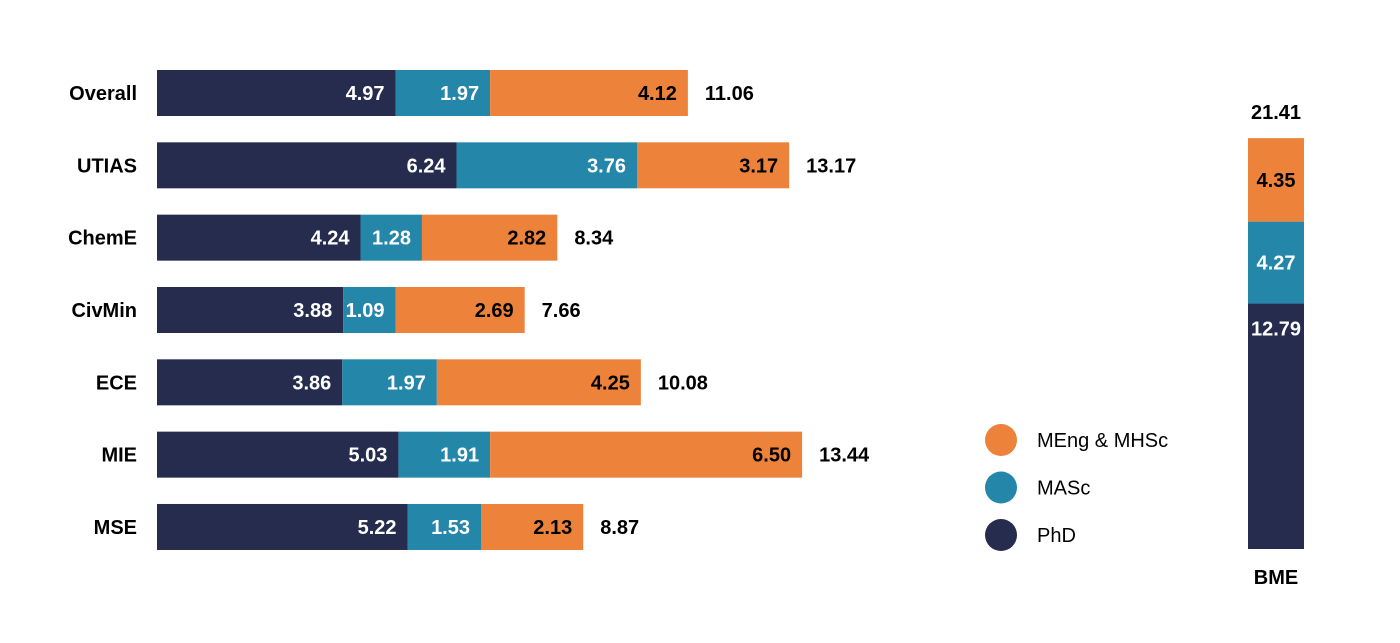 The height and width of the screenshot is (643, 1400). What do you see at coordinates (311, 383) in the screenshot?
I see `data-label-ece-phd: 3.86` at bounding box center [311, 383].